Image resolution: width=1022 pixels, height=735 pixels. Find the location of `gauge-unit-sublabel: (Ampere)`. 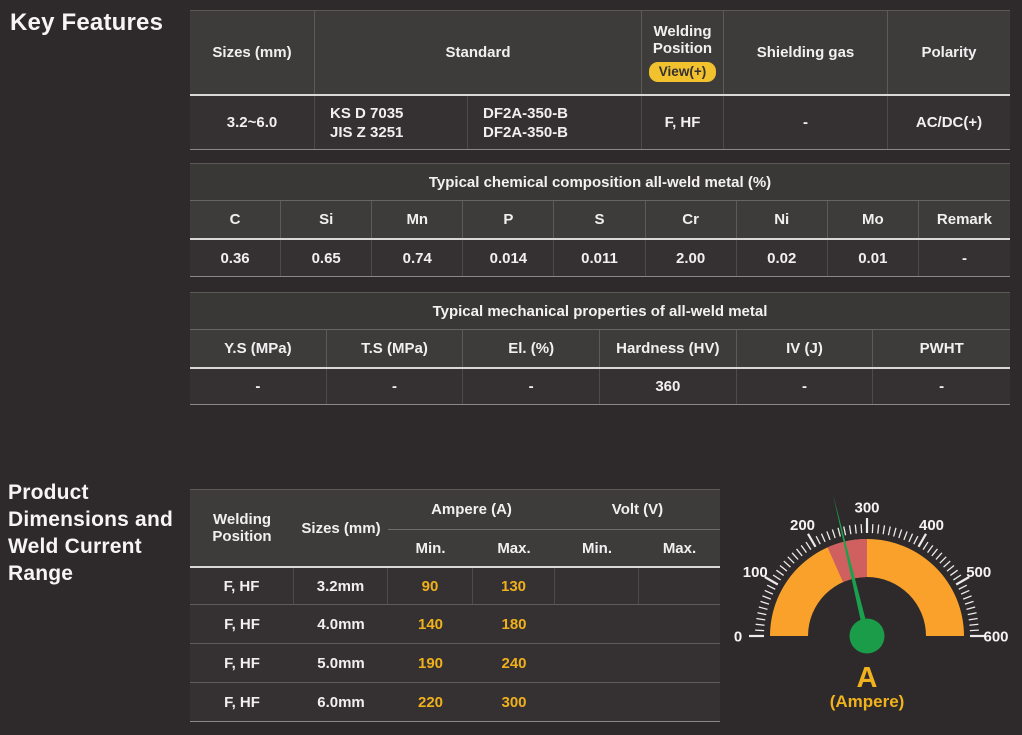

gauge-unit-sublabel: (Ampere) is located at coordinates (867, 701).